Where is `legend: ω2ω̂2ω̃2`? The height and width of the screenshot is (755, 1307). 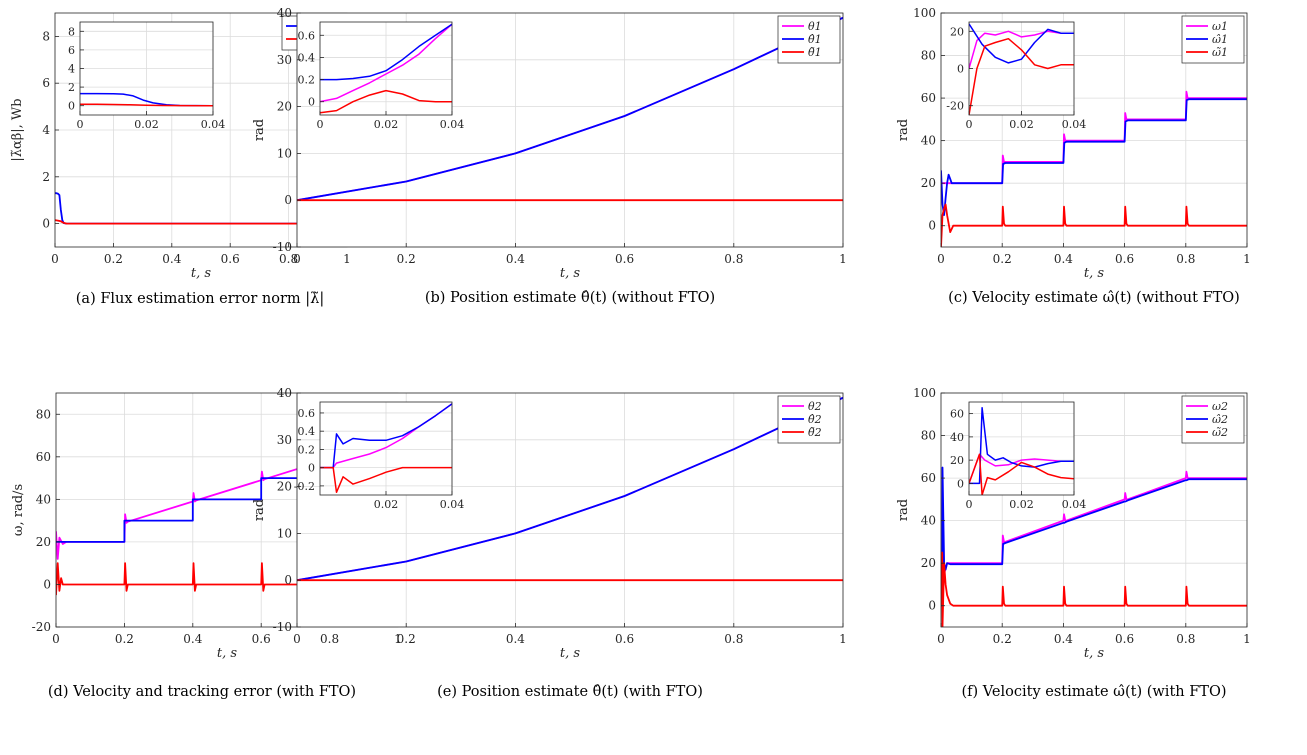 legend: ω2ω̂2ω̃2 is located at coordinates (1213, 419).